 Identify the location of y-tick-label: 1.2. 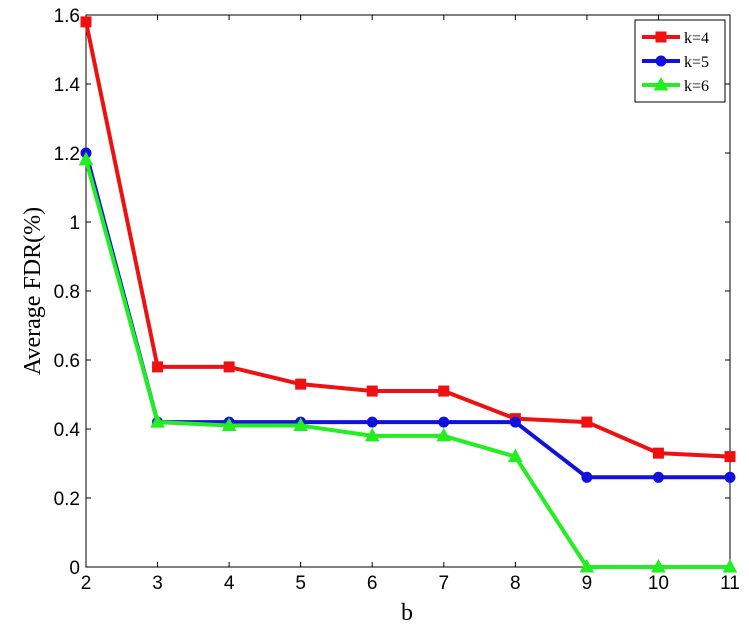
(67, 154).